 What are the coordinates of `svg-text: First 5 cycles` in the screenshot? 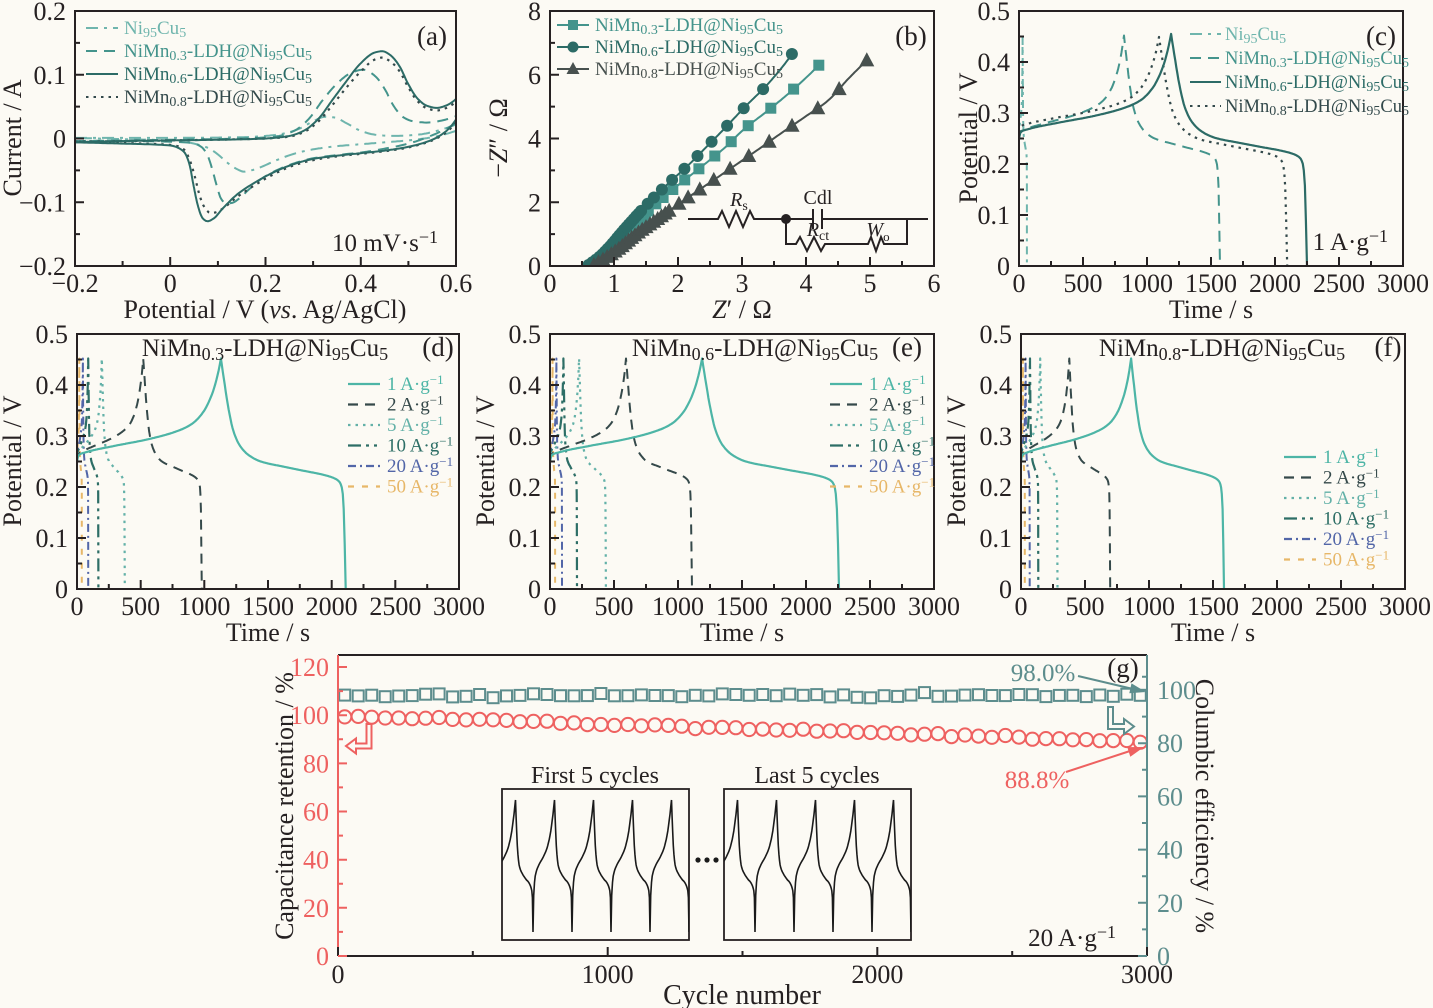 It's located at (595, 776).